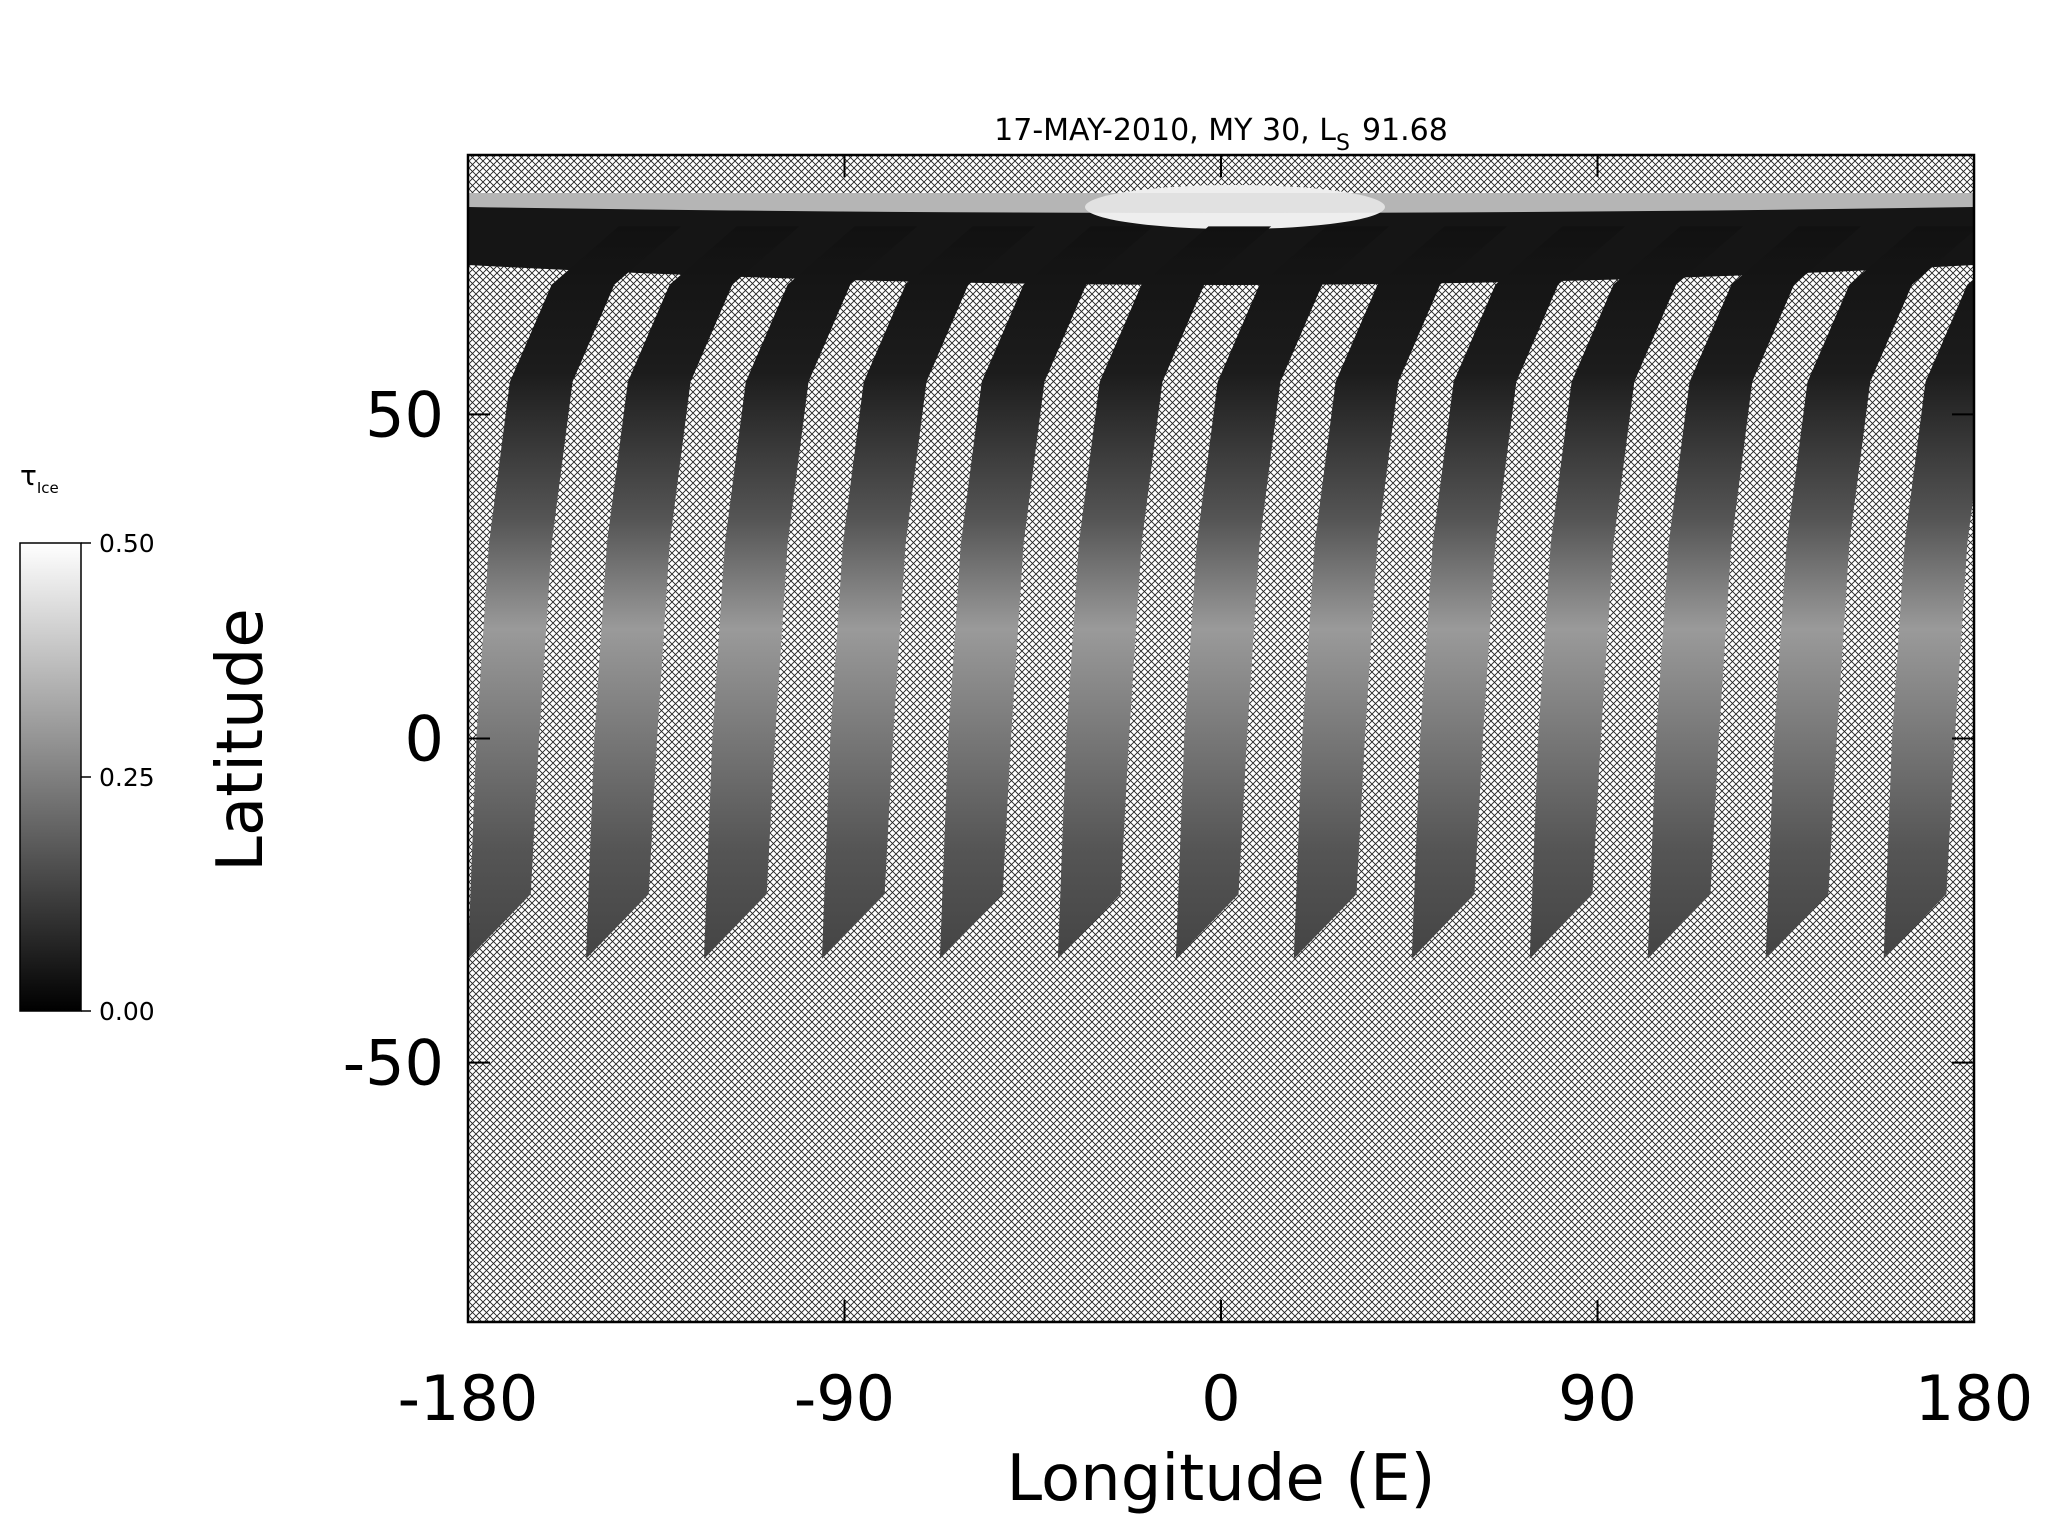 The width and height of the screenshot is (2048, 1536). What do you see at coordinates (48, 488) in the screenshot?
I see `colorbar-sub: Ice` at bounding box center [48, 488].